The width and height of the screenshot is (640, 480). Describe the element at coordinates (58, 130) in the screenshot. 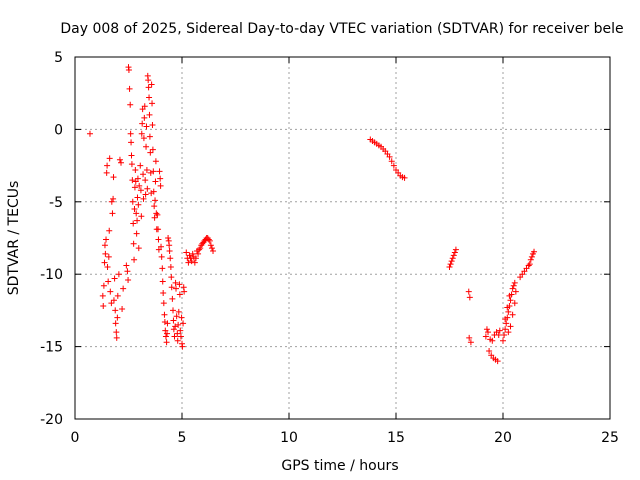

I see `y-tick-label: 0` at that location.